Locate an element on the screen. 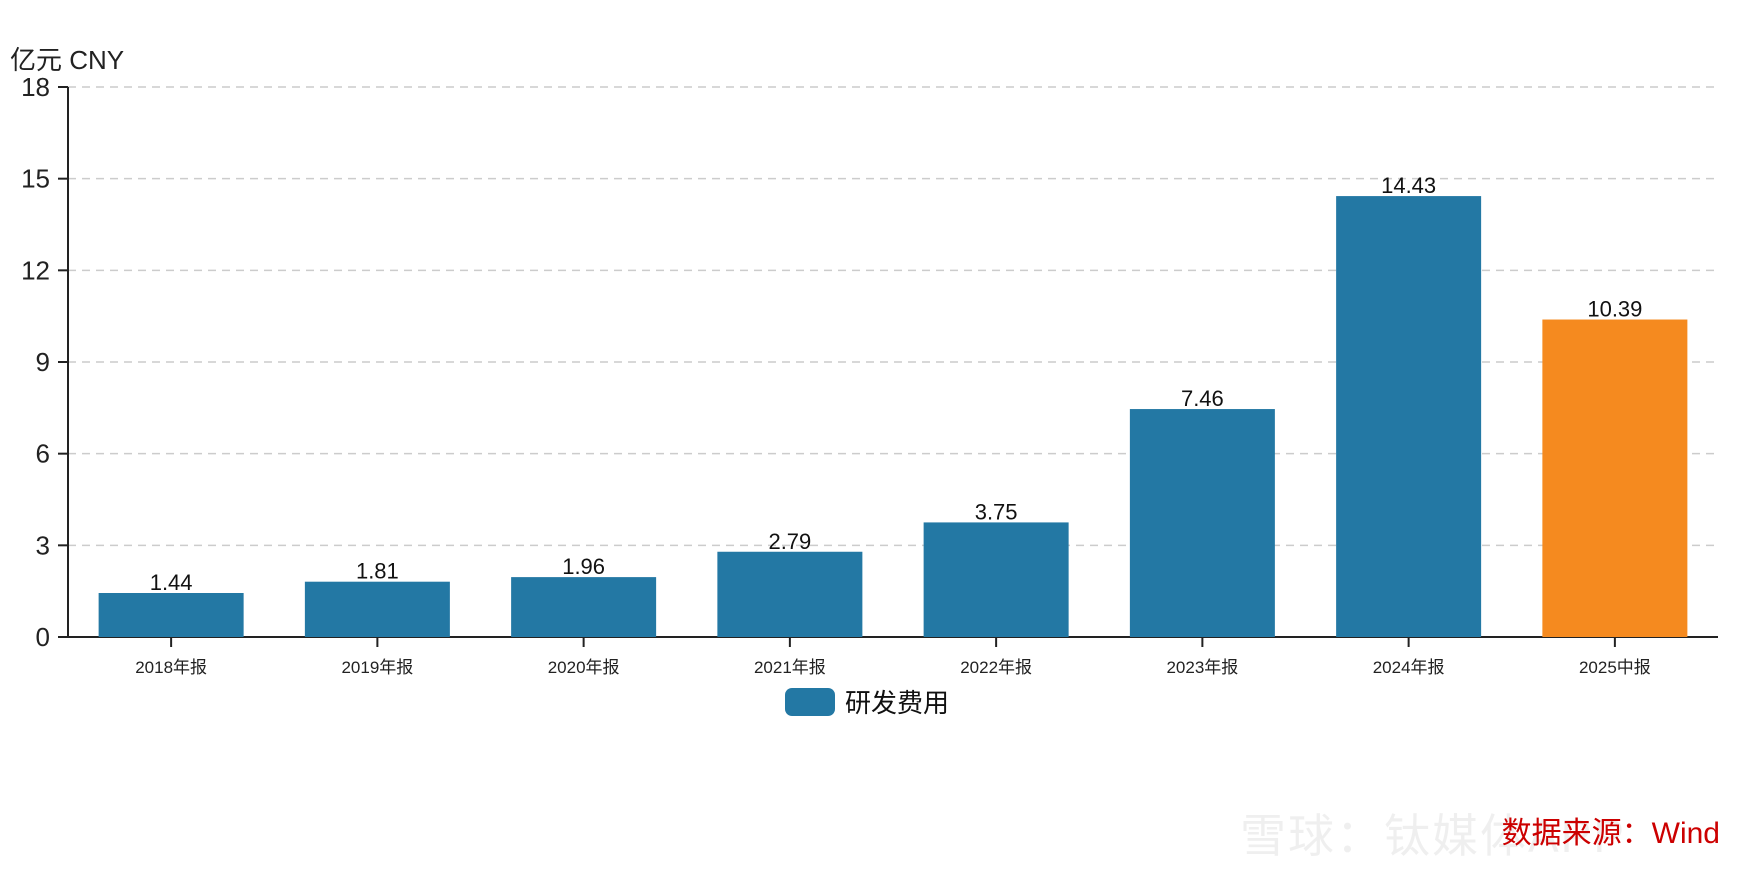  x-tick-label: 2022年报 is located at coordinates (996, 667).